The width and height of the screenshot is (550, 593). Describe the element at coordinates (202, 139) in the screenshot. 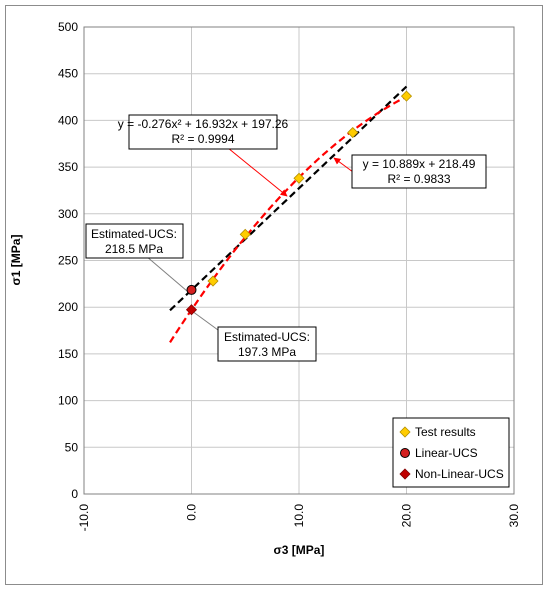

I see `poly-r2-text: R² = 0.9994` at that location.